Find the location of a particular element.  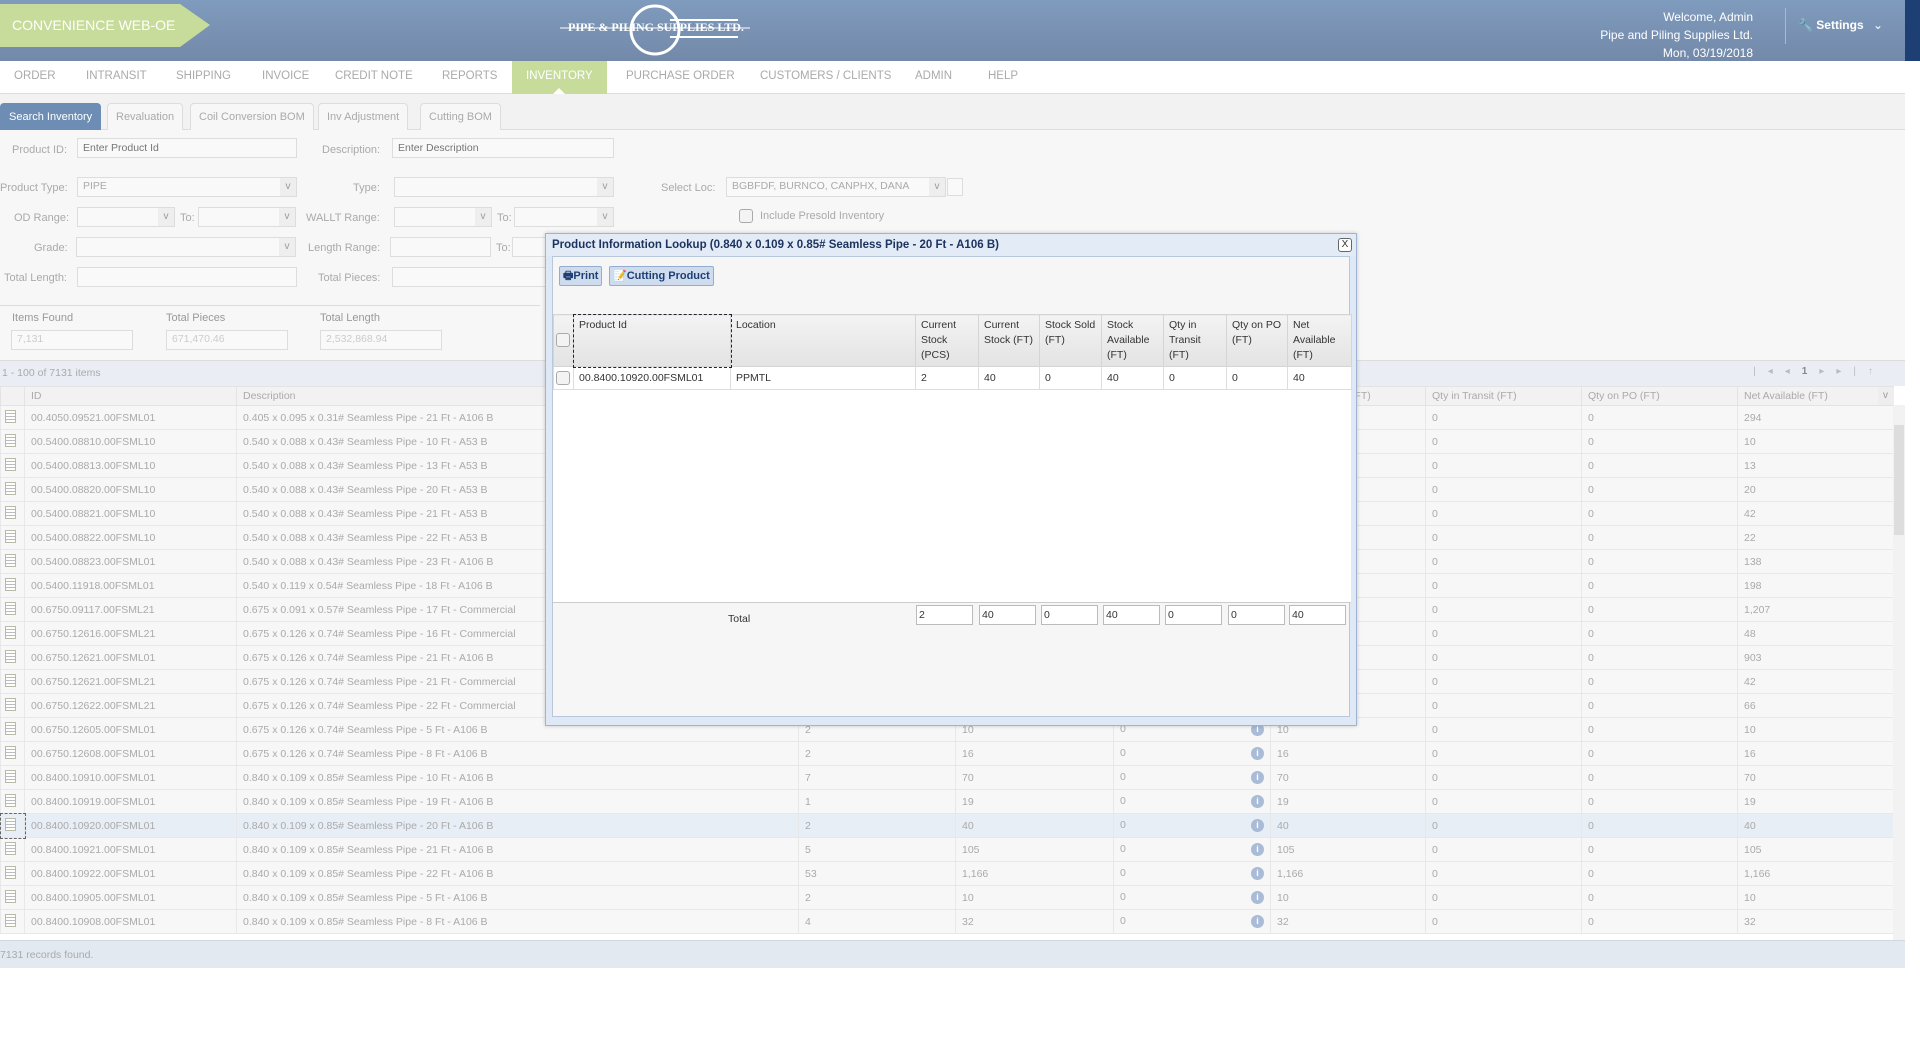

tab-inv-adjustment: Inv Adjustment is located at coordinates (363, 116).